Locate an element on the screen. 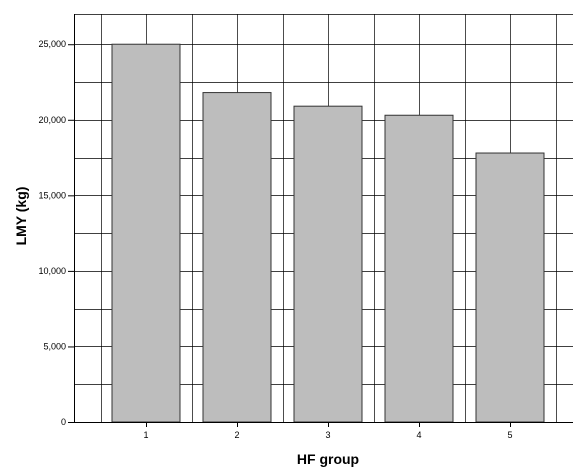 The height and width of the screenshot is (467, 573). x-tick-label: 3 is located at coordinates (327, 435).